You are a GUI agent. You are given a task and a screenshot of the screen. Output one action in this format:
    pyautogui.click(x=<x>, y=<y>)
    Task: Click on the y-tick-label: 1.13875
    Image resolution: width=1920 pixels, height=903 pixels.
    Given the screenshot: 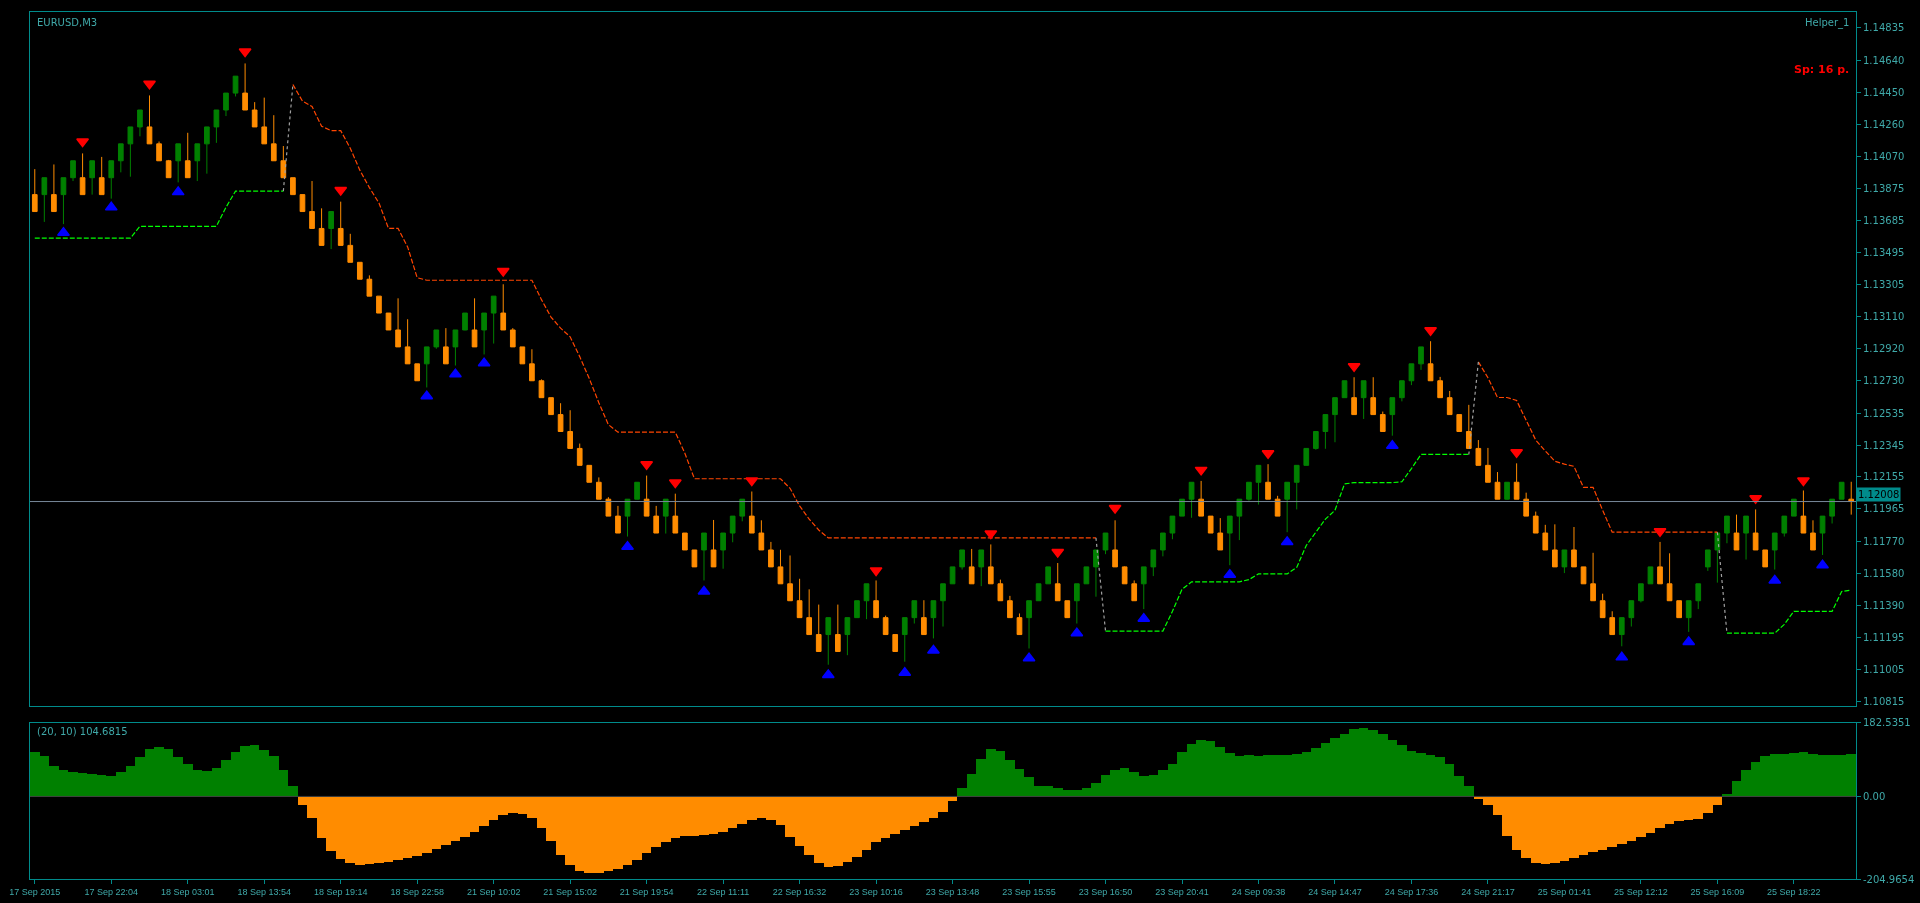 What is the action you would take?
    pyautogui.click(x=1884, y=189)
    